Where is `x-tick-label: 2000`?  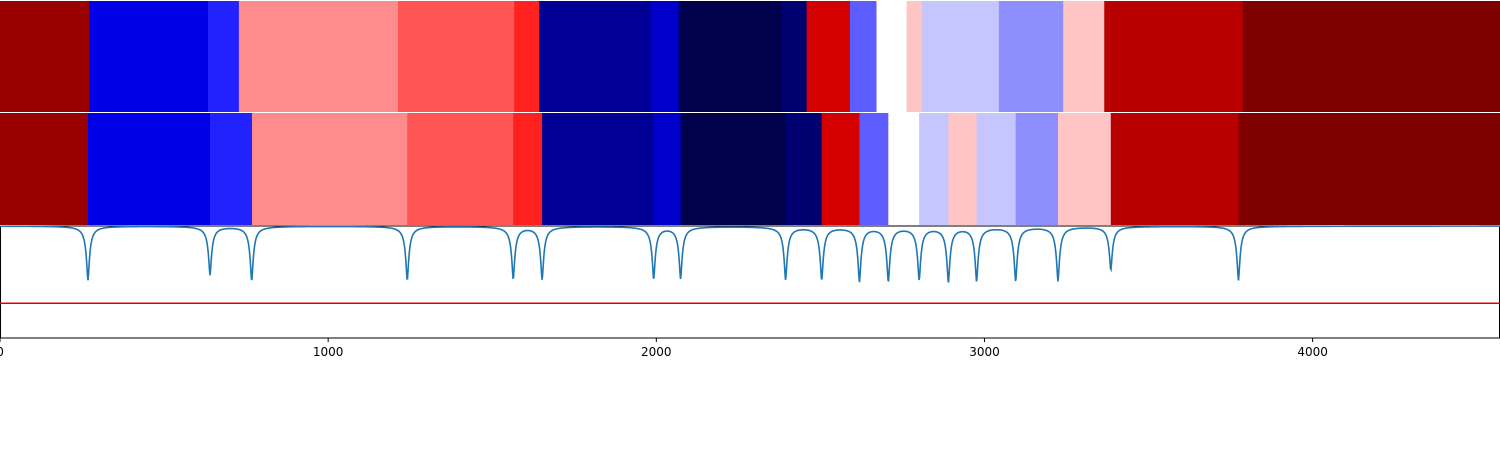 x-tick-label: 2000 is located at coordinates (656, 352).